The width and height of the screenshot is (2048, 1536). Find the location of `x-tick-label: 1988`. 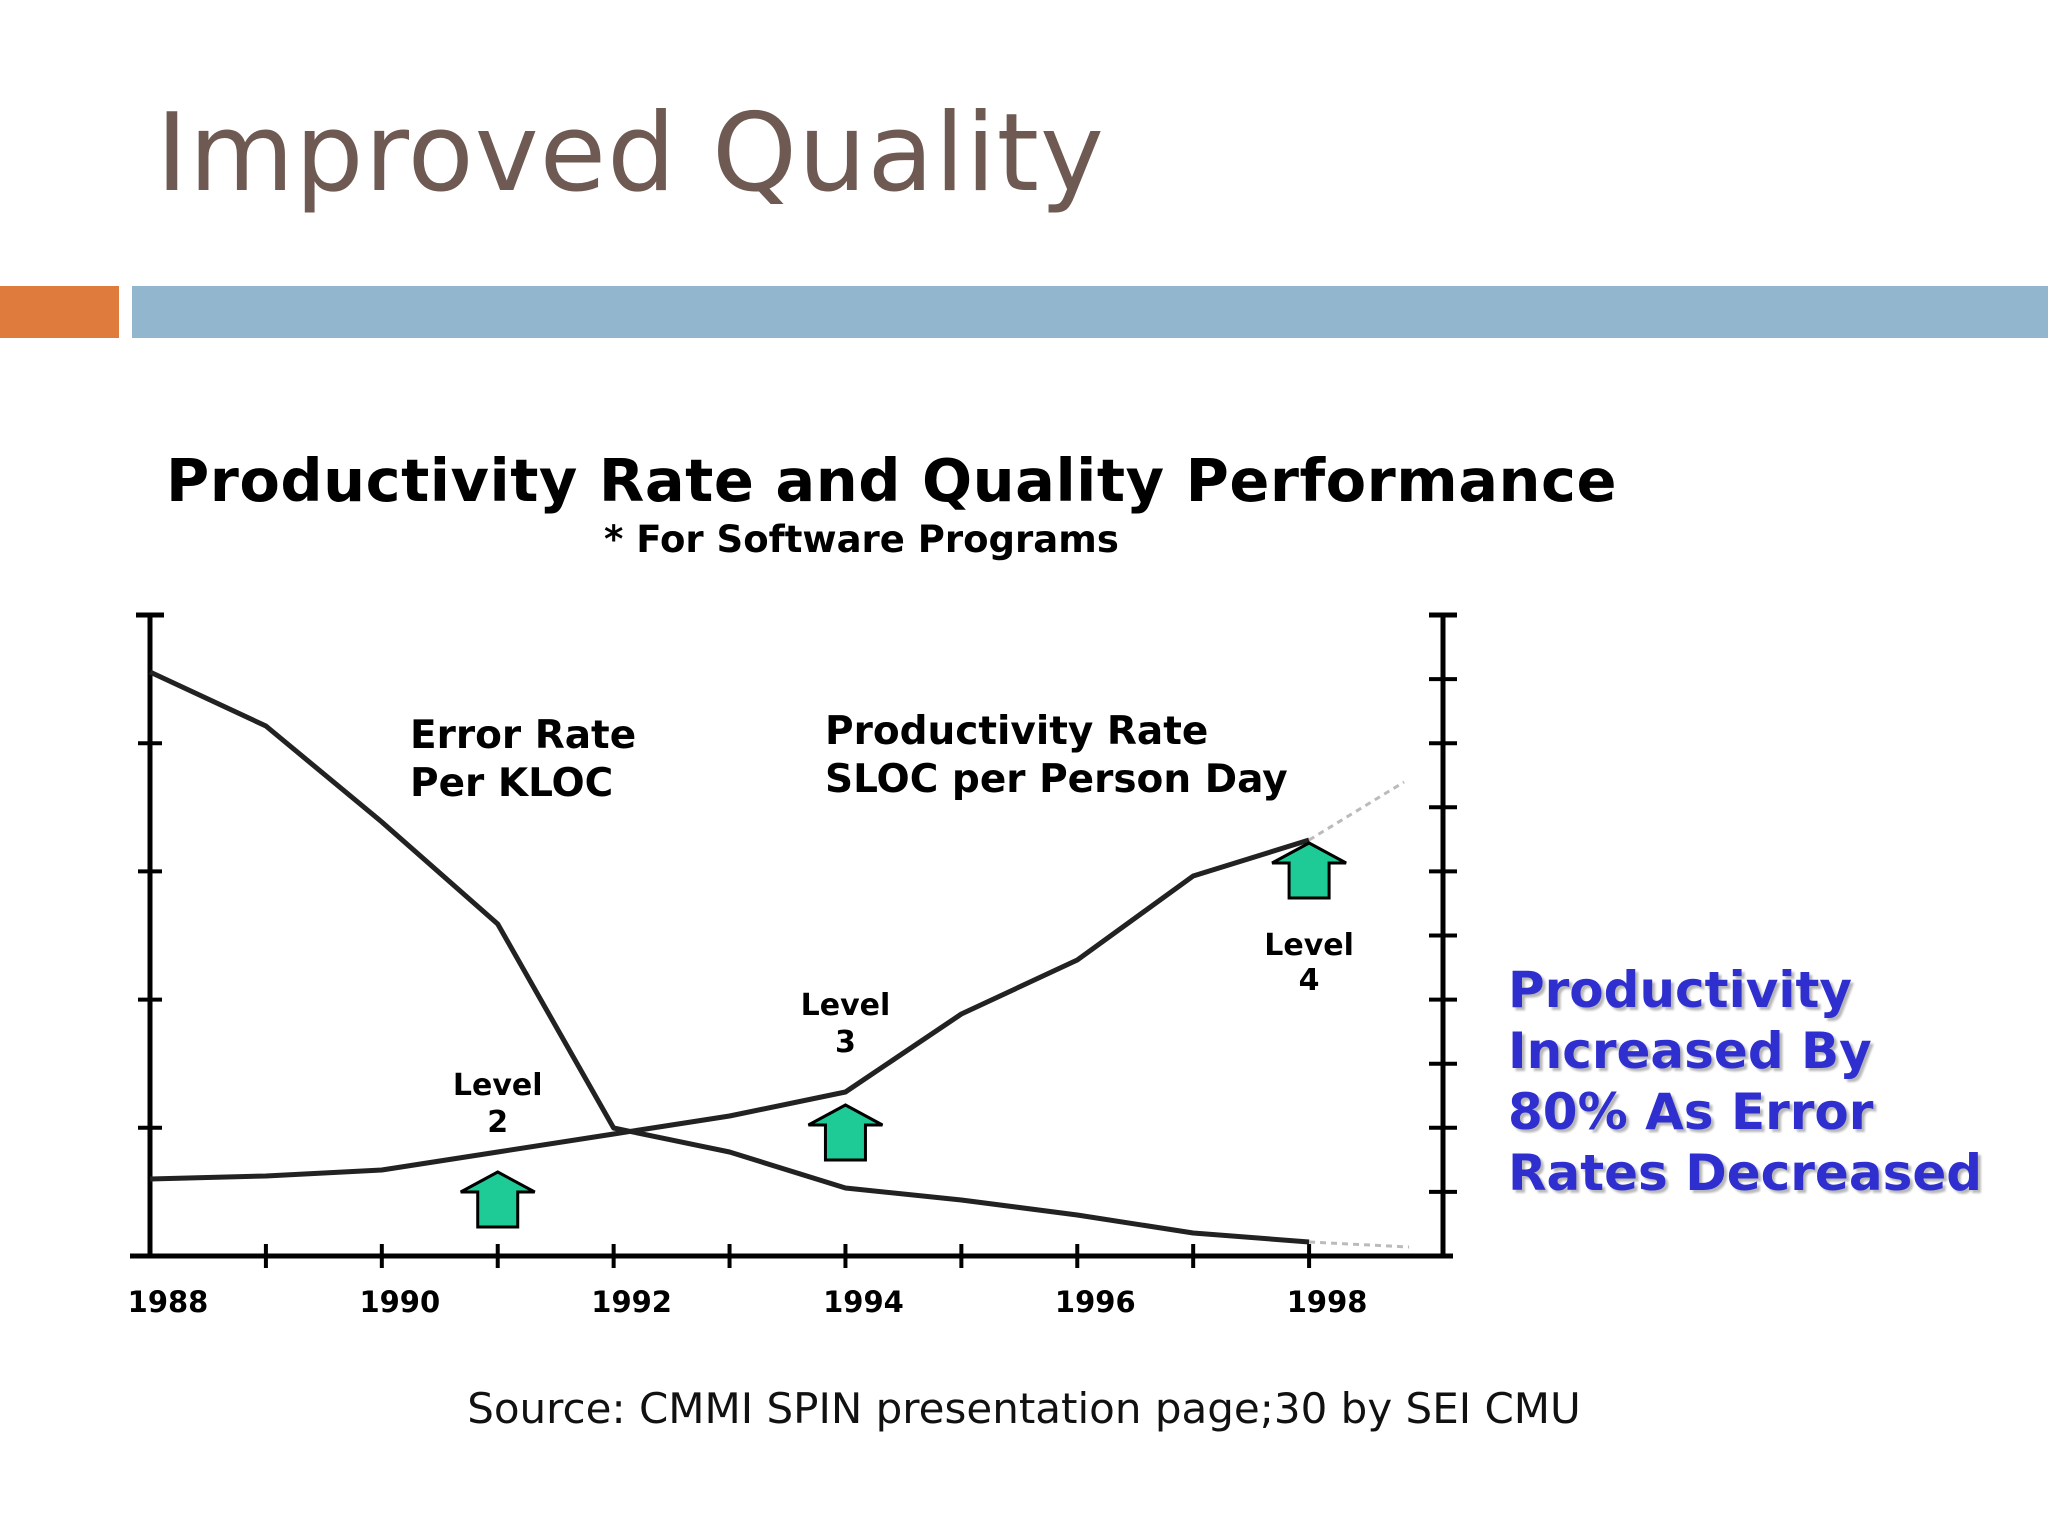

x-tick-label: 1988 is located at coordinates (168, 1302).